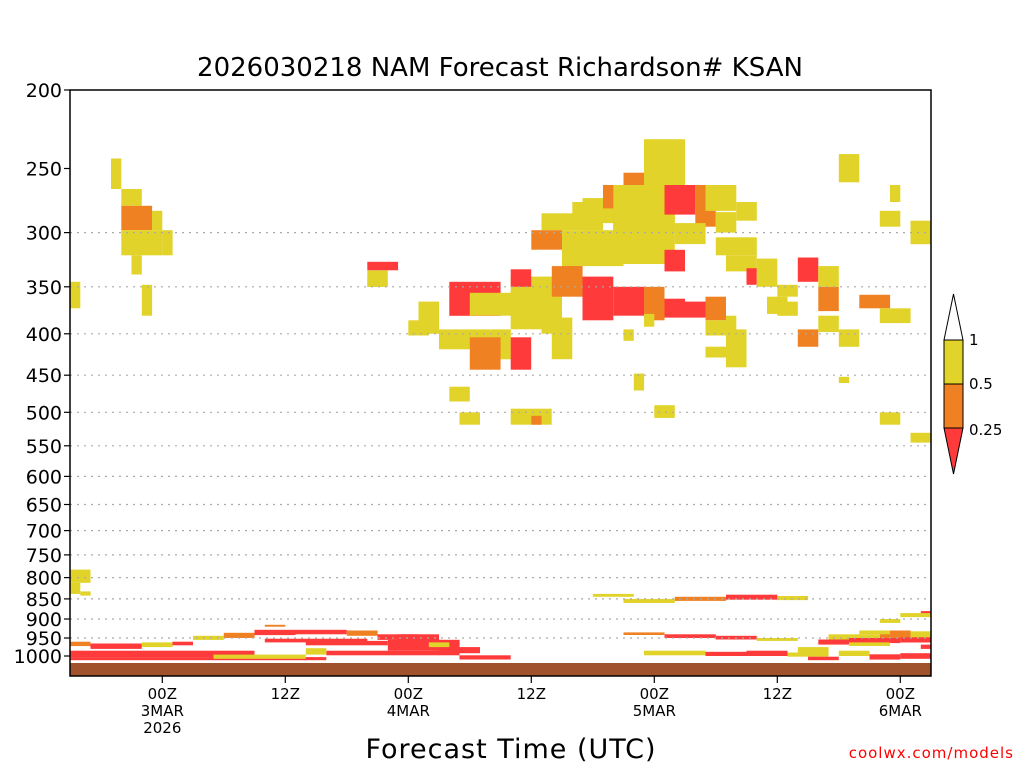 This screenshot has height=768, width=1024. I want to click on y-tick-label: 1000, so click(38, 657).